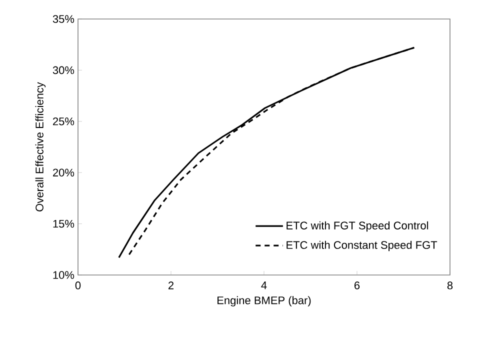 Image resolution: width=491 pixels, height=339 pixels. I want to click on x-tick-label: 2, so click(171, 286).